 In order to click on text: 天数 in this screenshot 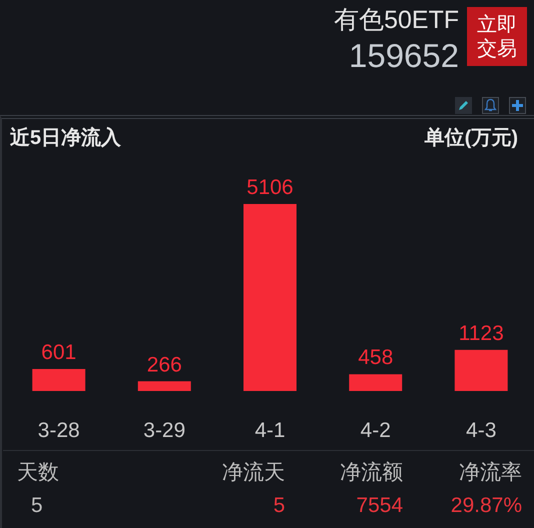, I will do `click(38, 473)`.